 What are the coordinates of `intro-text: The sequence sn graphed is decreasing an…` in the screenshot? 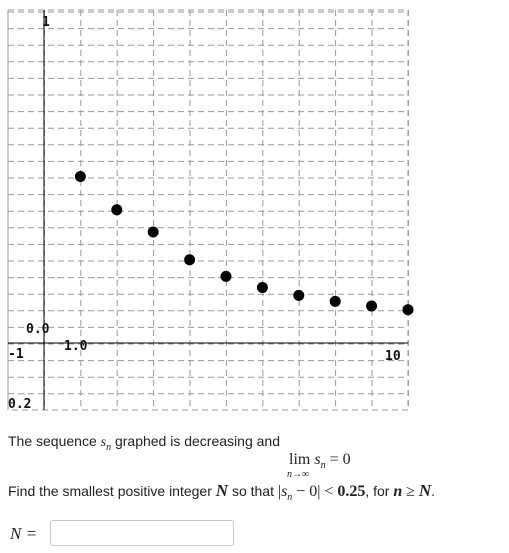 It's located at (144, 443).